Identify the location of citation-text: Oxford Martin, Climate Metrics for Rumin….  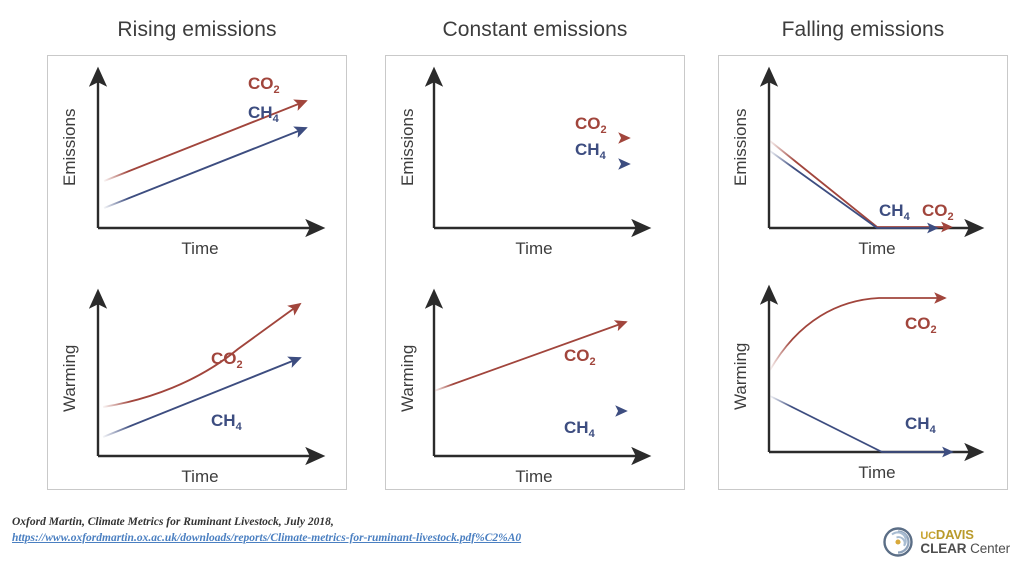
(173, 522).